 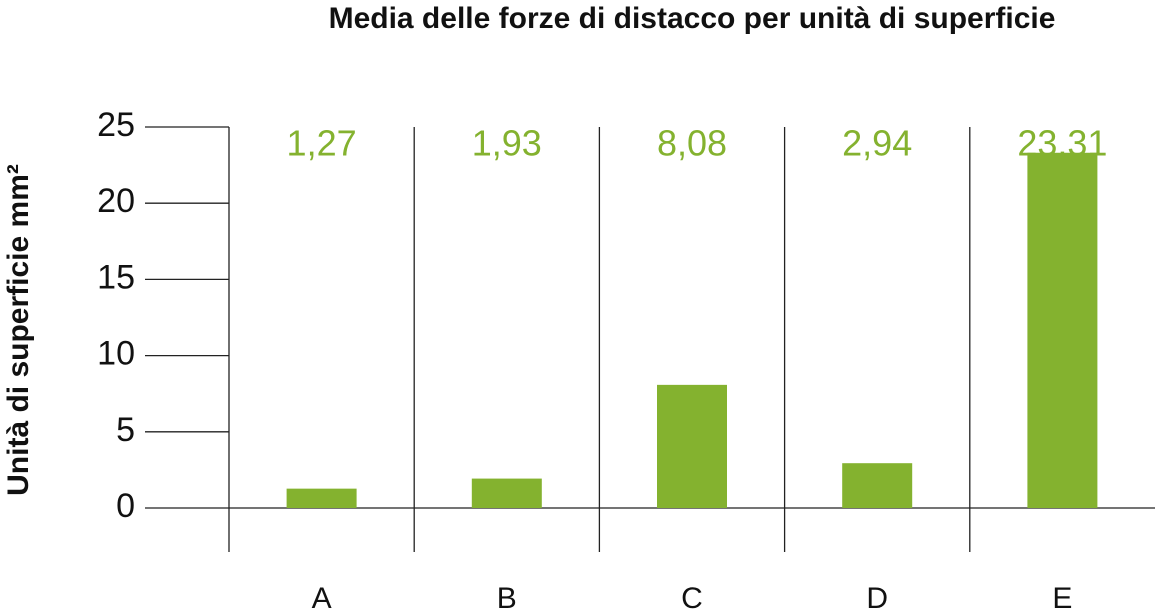 What do you see at coordinates (692, 143) in the screenshot?
I see `value-label: 8,08` at bounding box center [692, 143].